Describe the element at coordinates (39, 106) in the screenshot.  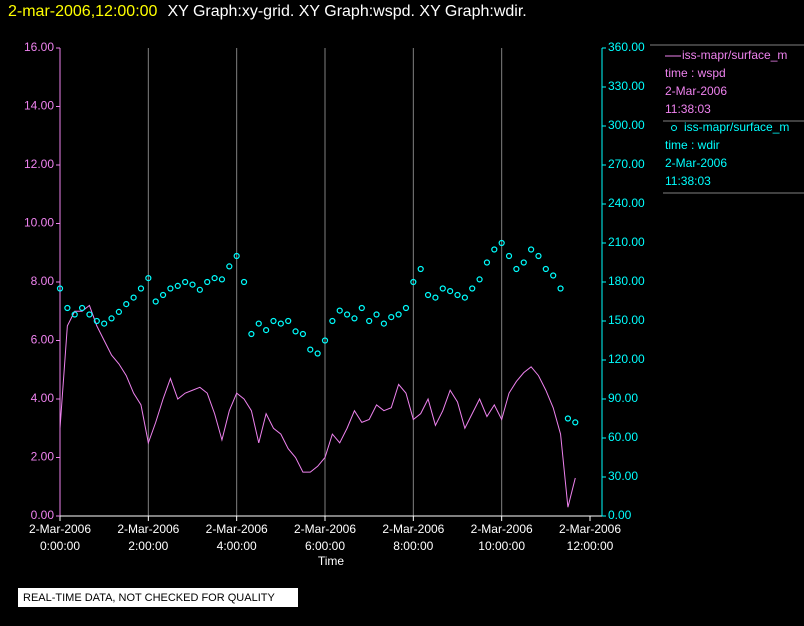
I see `y-tick-label: 14.00` at that location.